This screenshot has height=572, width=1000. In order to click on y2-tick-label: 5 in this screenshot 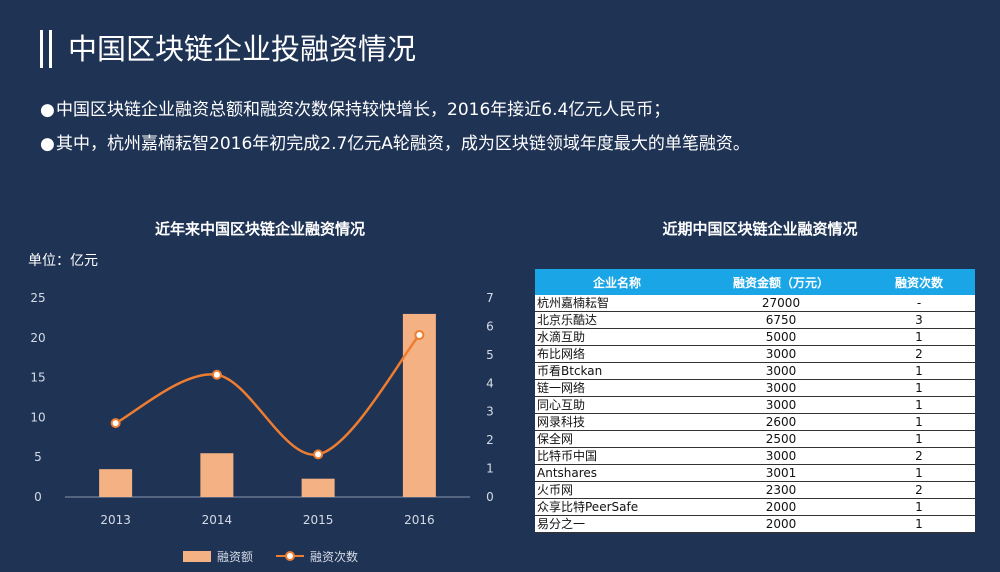, I will do `click(490, 355)`.